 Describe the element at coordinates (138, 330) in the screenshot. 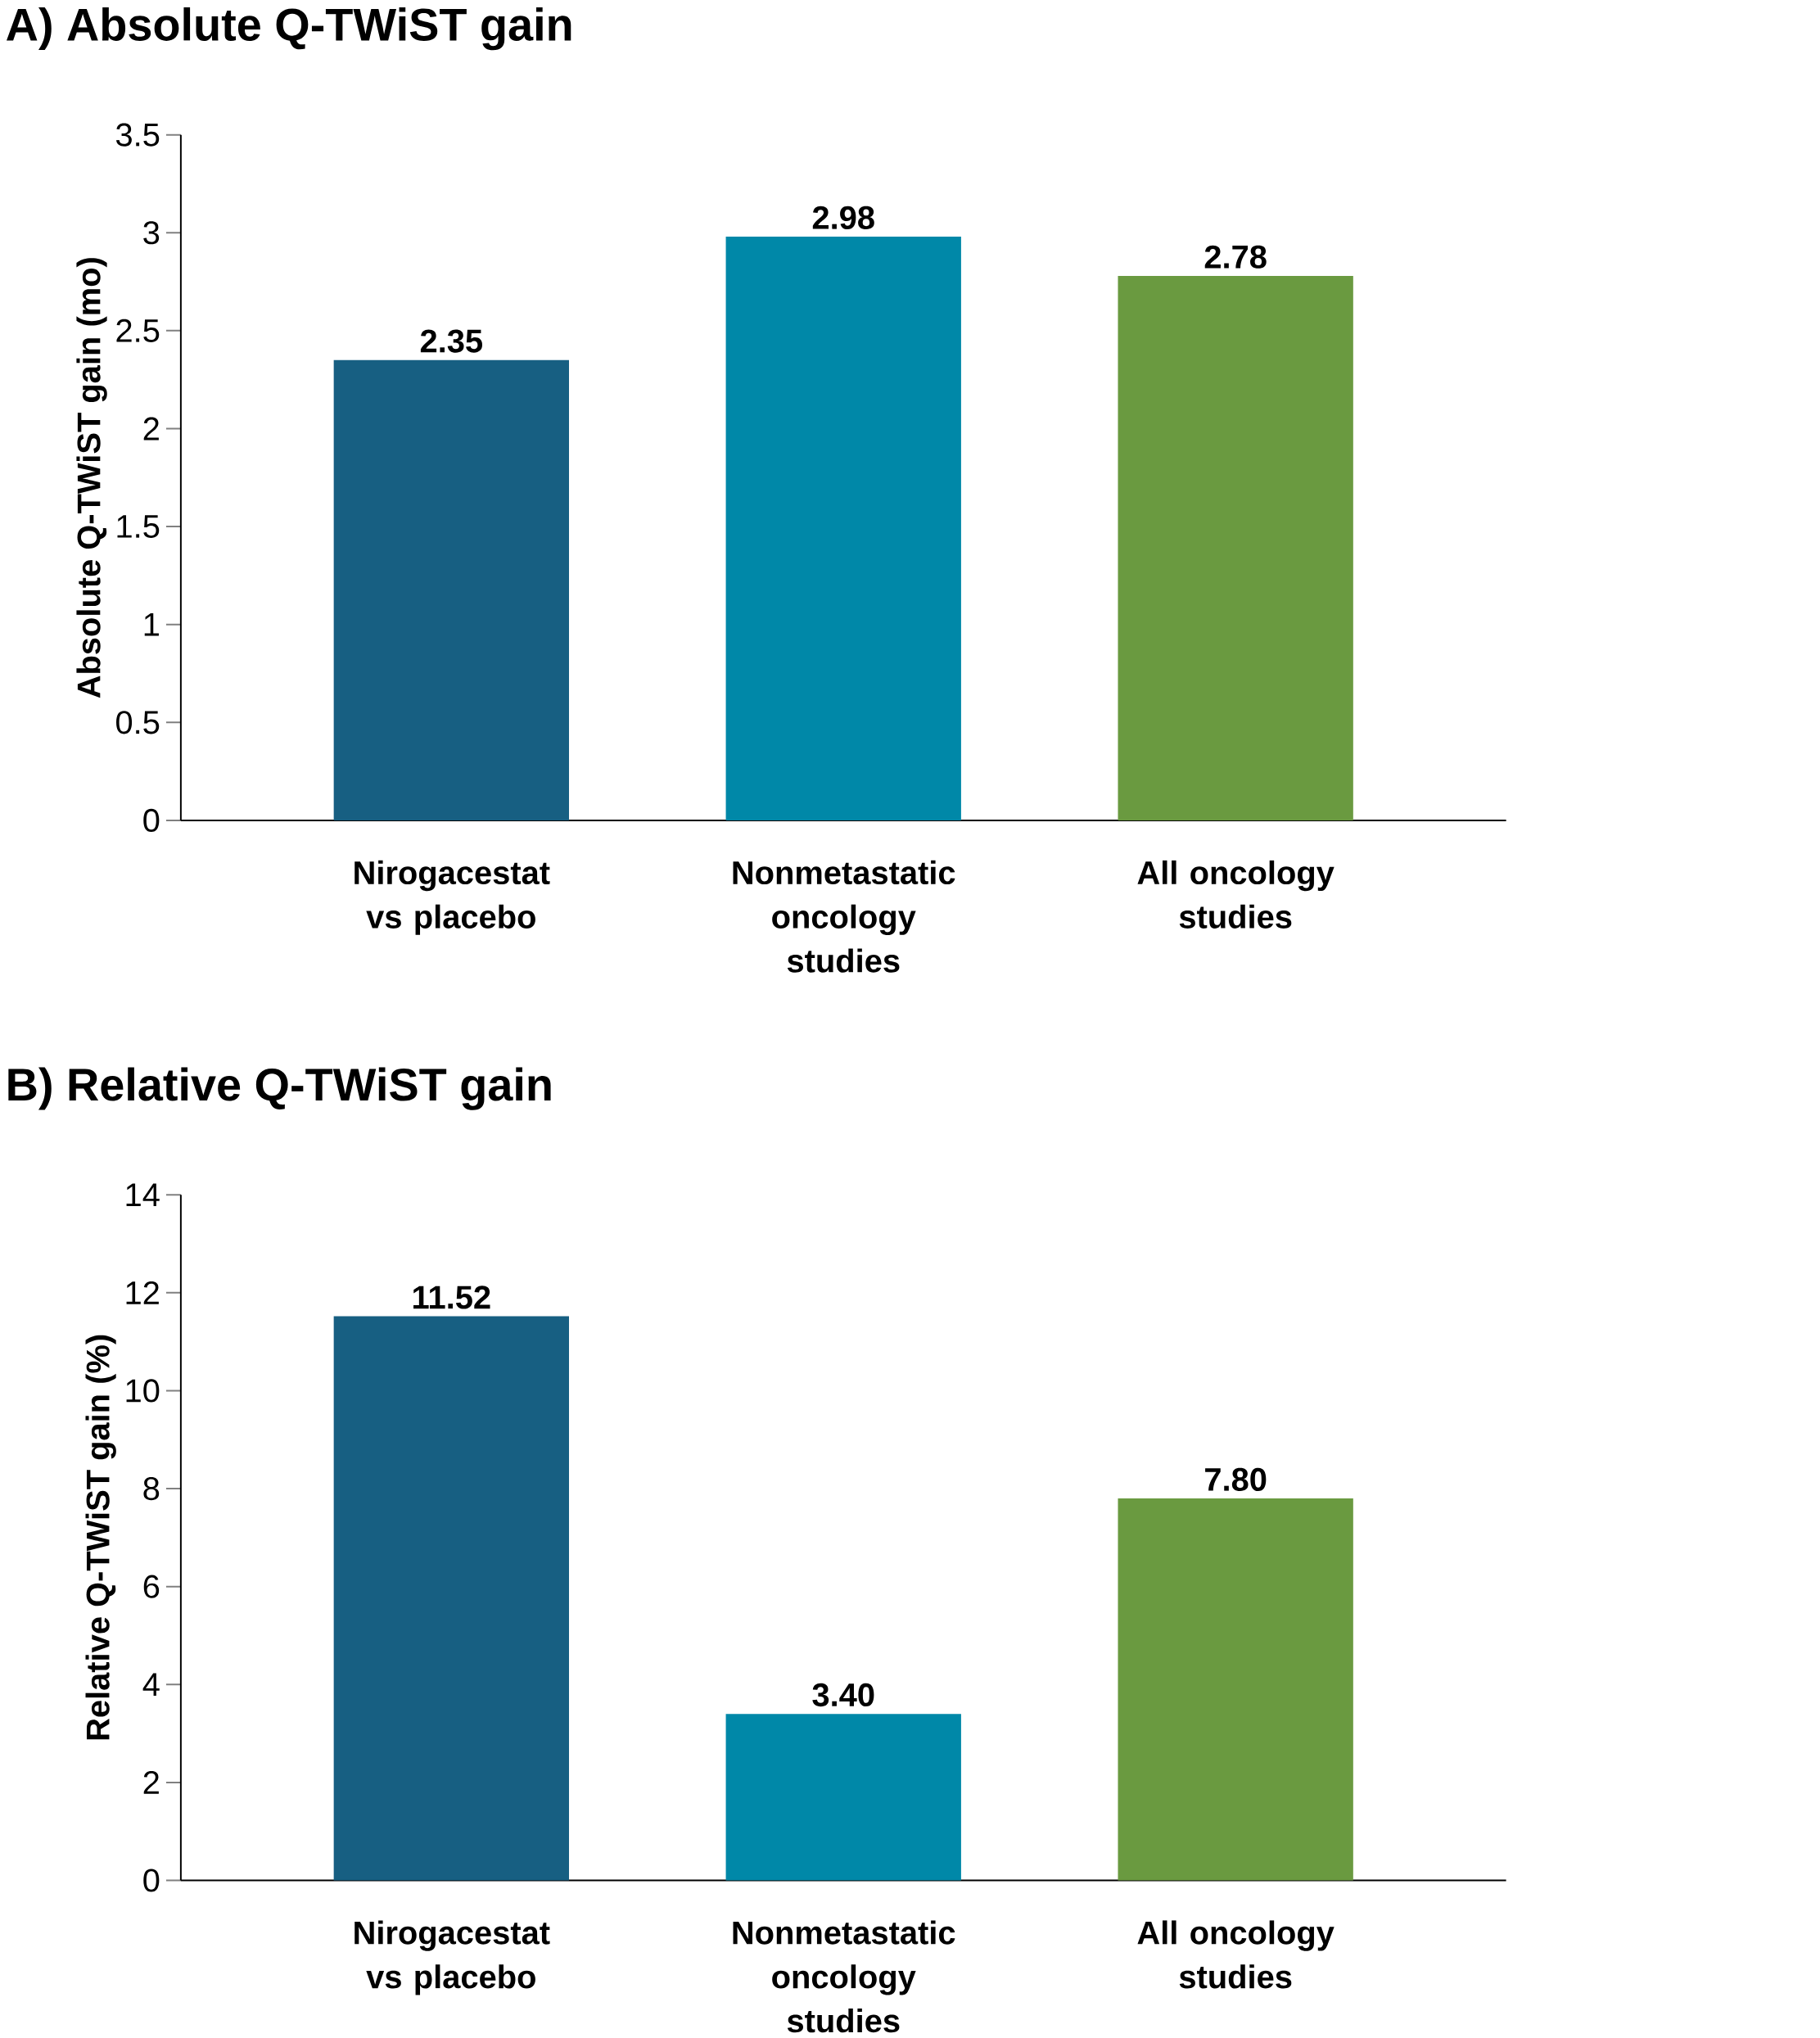

I see `y-tick-label: 2.5` at that location.